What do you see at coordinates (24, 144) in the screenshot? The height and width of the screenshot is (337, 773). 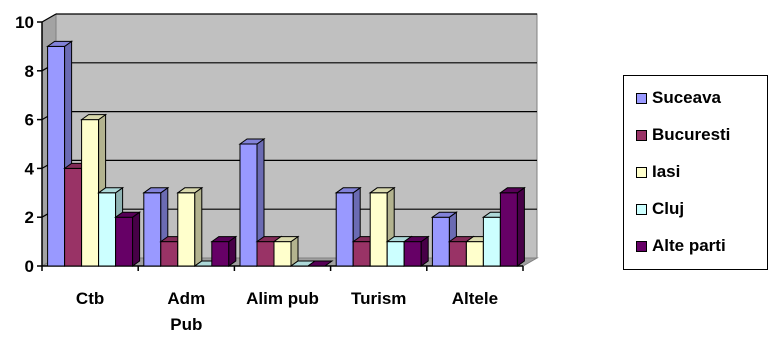 I see `y-tick-labels: 0 2 4 6 8 10` at bounding box center [24, 144].